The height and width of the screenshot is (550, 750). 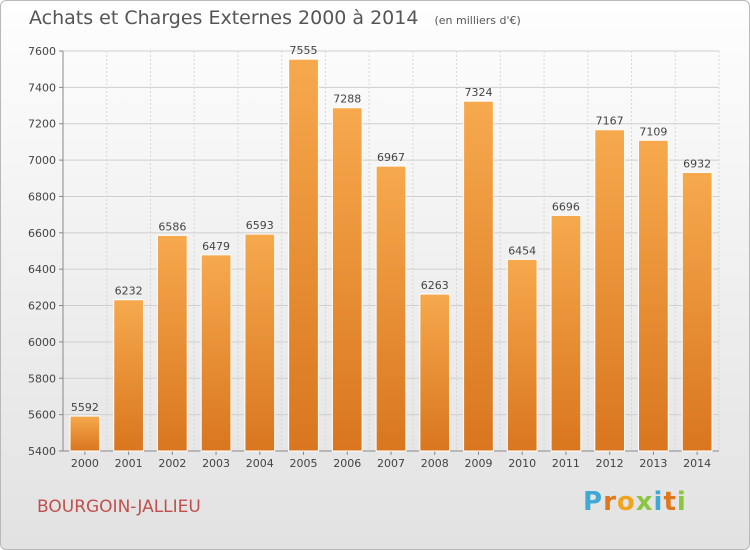 I want to click on logo-letter: x, so click(x=644, y=502).